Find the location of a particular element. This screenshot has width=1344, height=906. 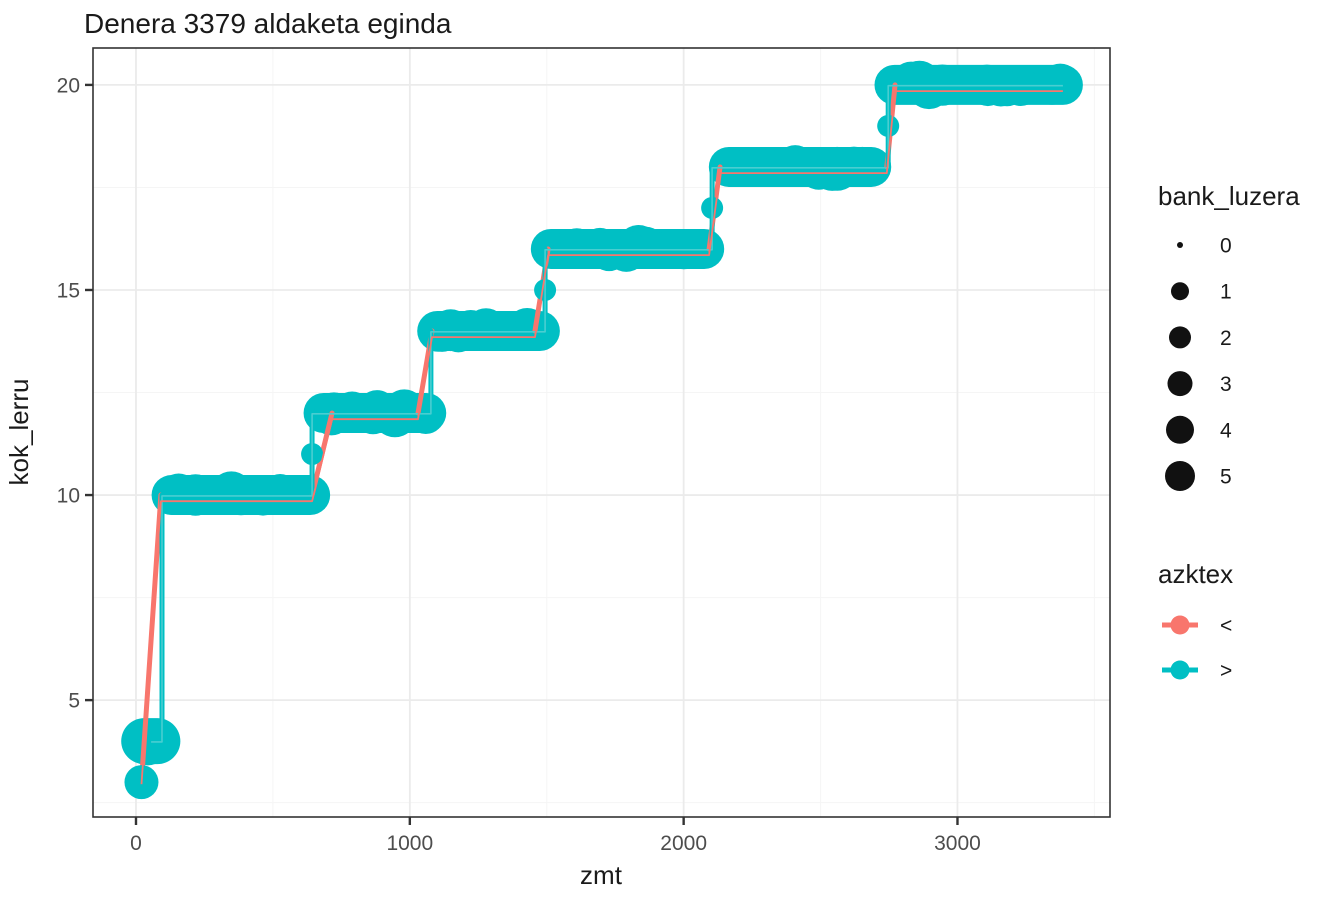

color-legend-title: azktex is located at coordinates (1195, 574).